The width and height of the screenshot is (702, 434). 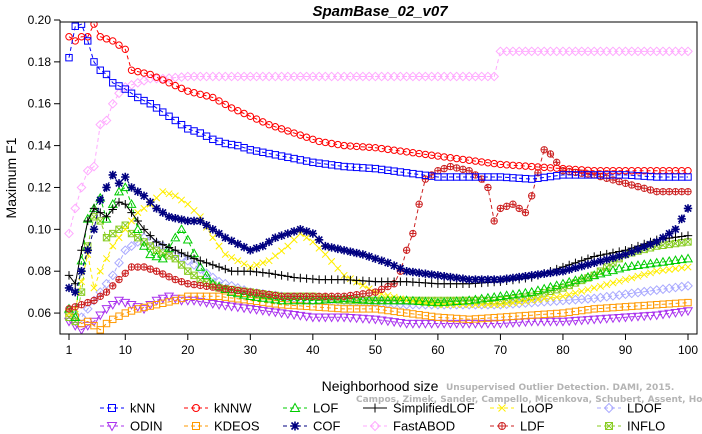 What do you see at coordinates (188, 350) in the screenshot?
I see `x-tick-label: 20` at bounding box center [188, 350].